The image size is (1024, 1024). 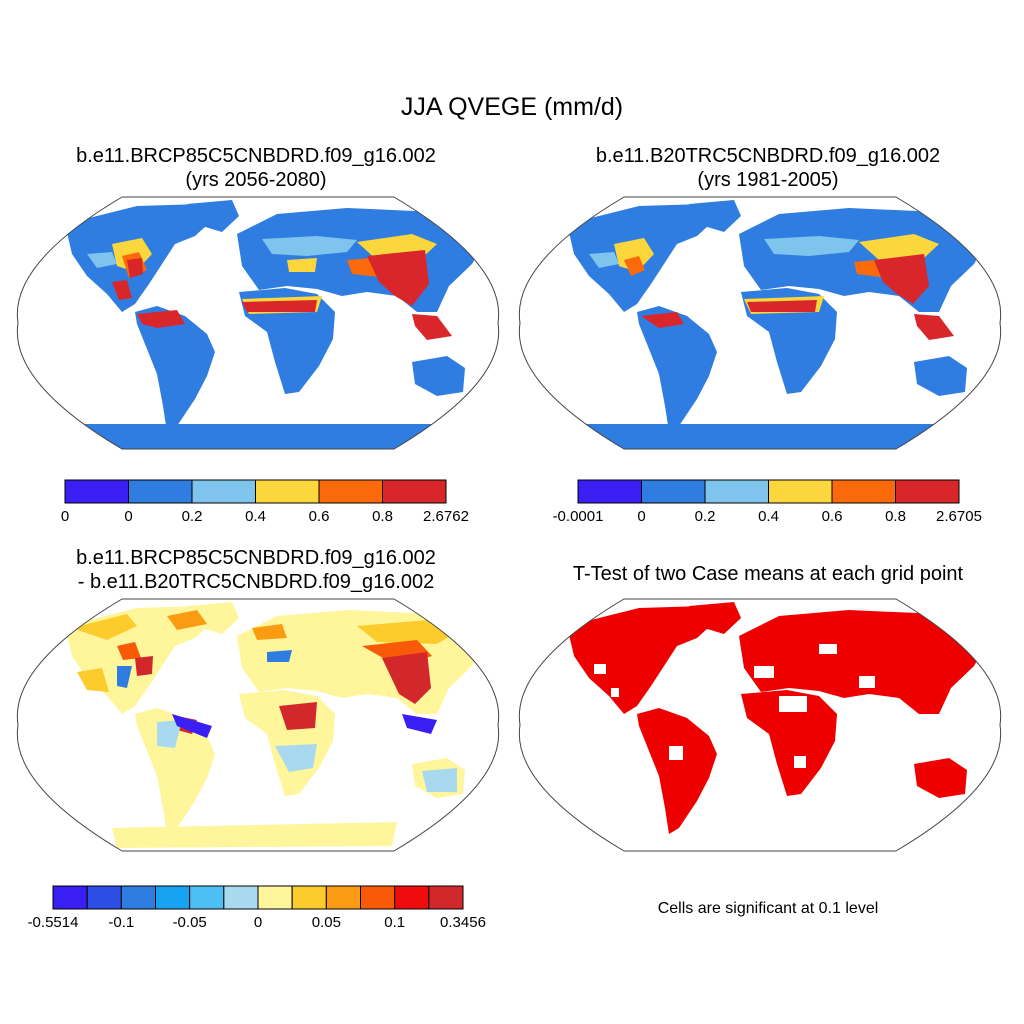 What do you see at coordinates (256, 180) in the screenshot?
I see `panel1-title-line2: (yrs 2056-2080)` at bounding box center [256, 180].